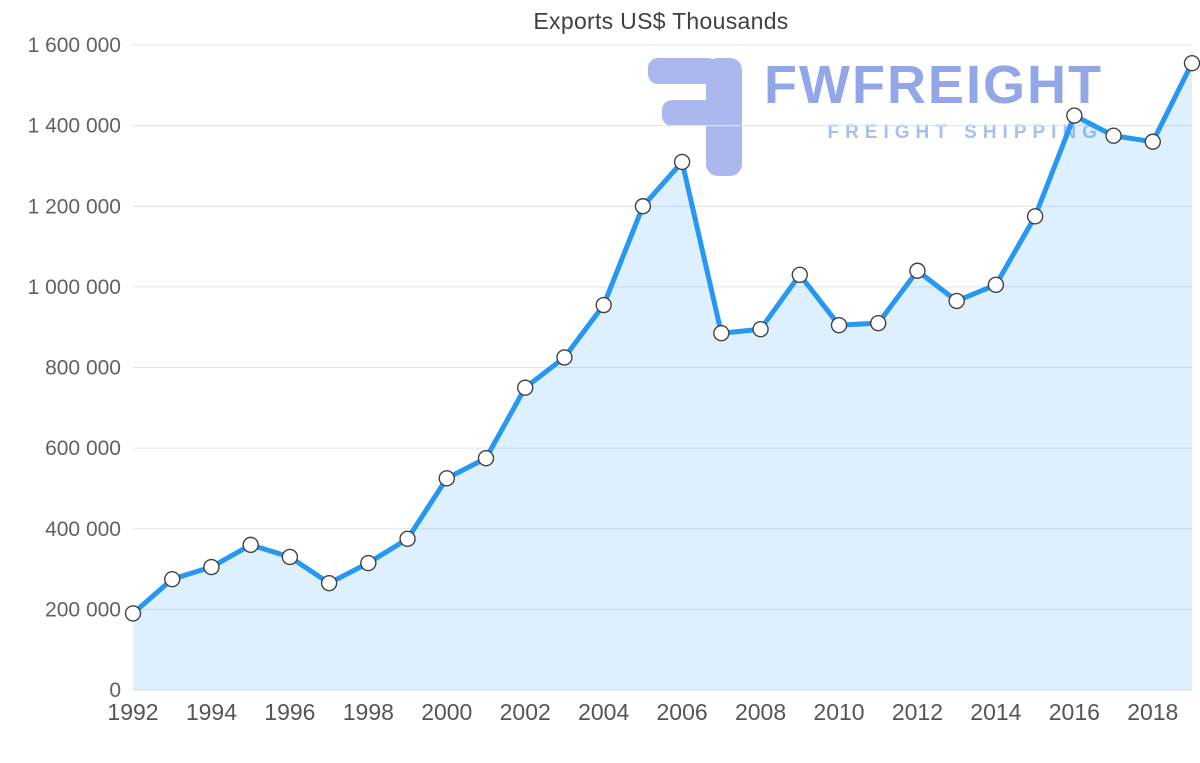  I want to click on x-tick-label: 2004, so click(603, 712).